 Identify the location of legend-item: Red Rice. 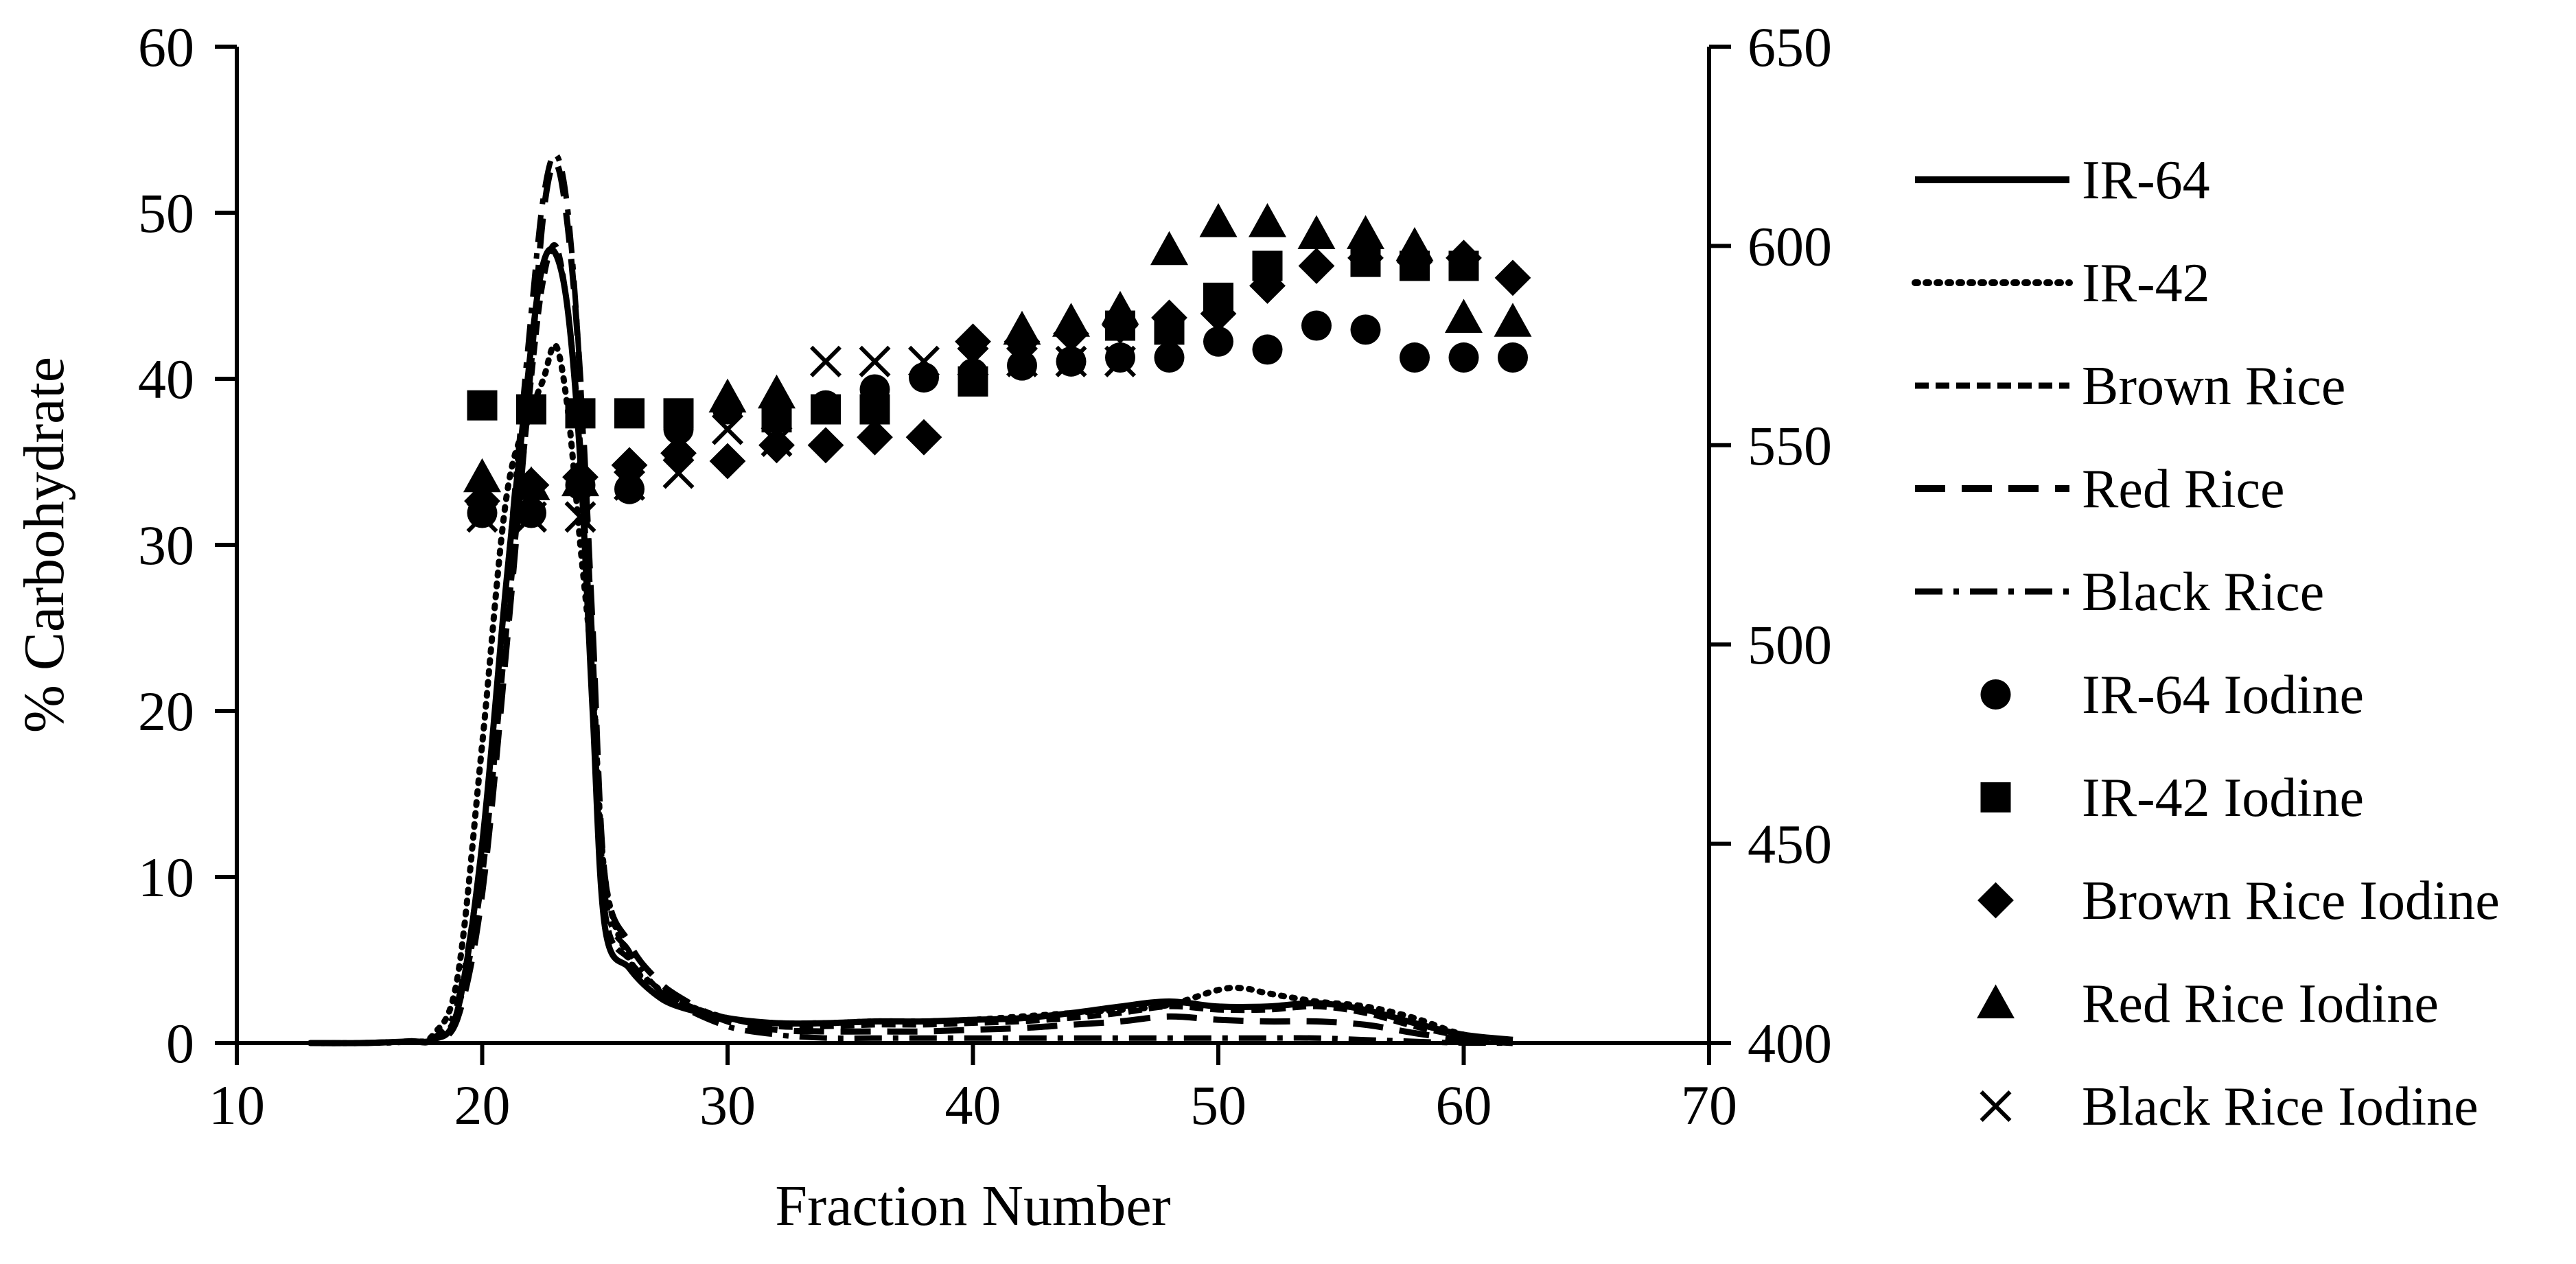
(2099, 489).